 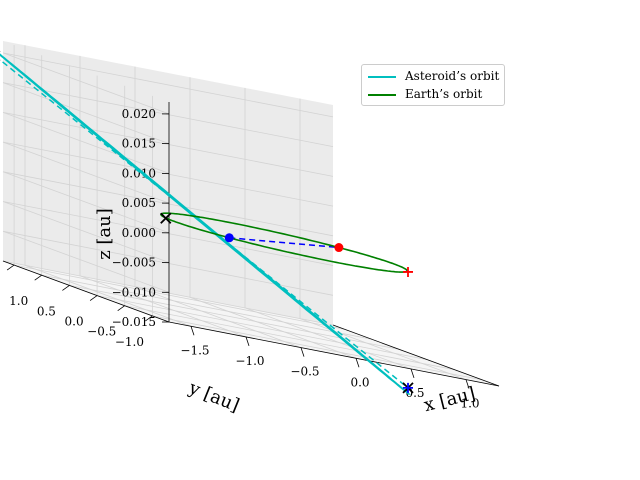 What do you see at coordinates (382, 94) in the screenshot?
I see `legend-swatch-earth` at bounding box center [382, 94].